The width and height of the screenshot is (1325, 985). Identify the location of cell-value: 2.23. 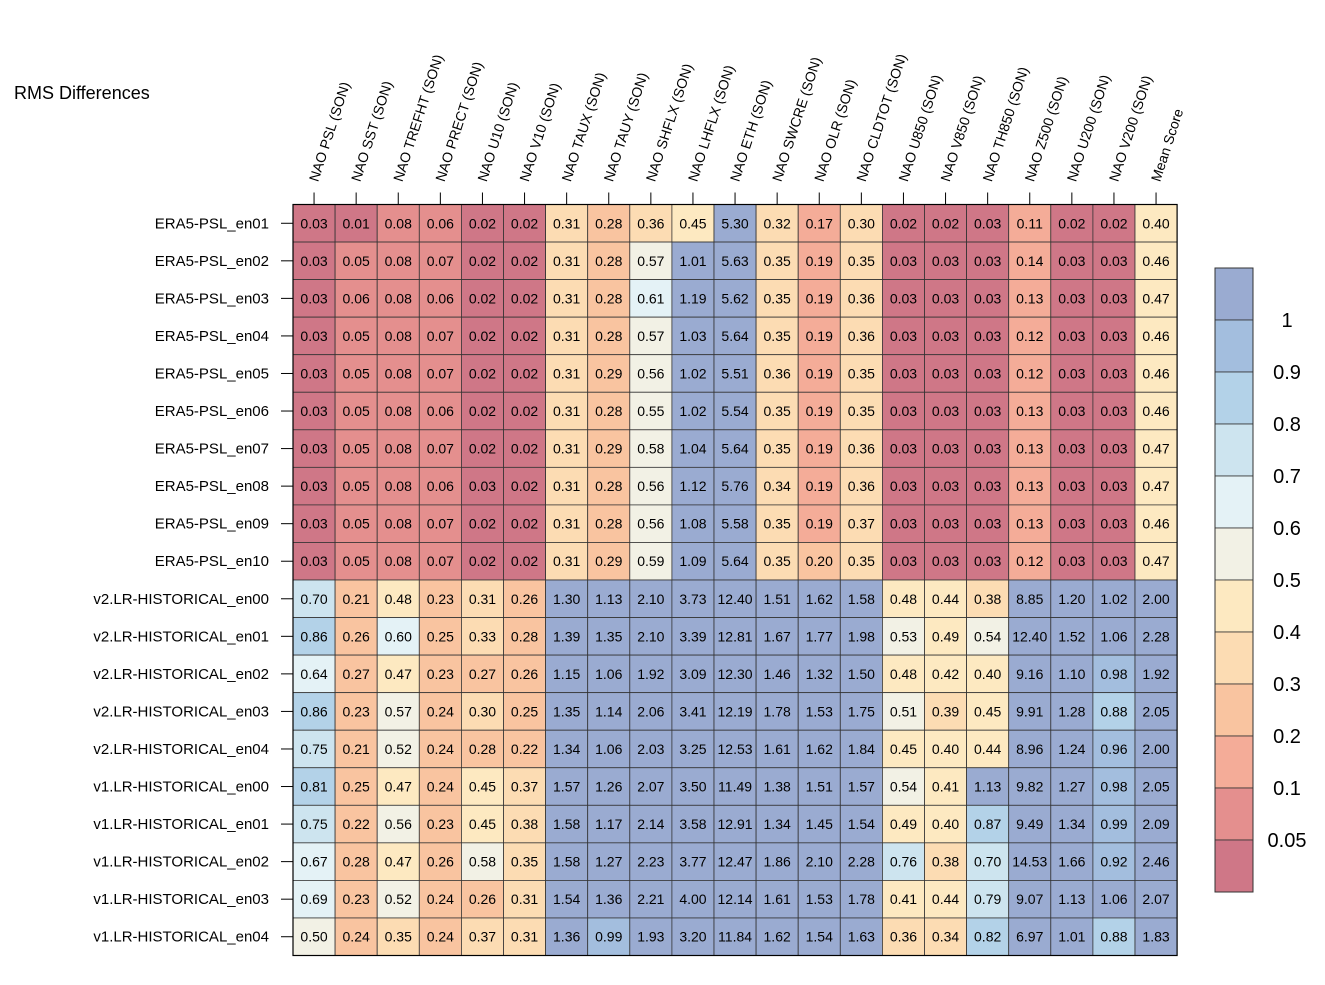
(650, 862).